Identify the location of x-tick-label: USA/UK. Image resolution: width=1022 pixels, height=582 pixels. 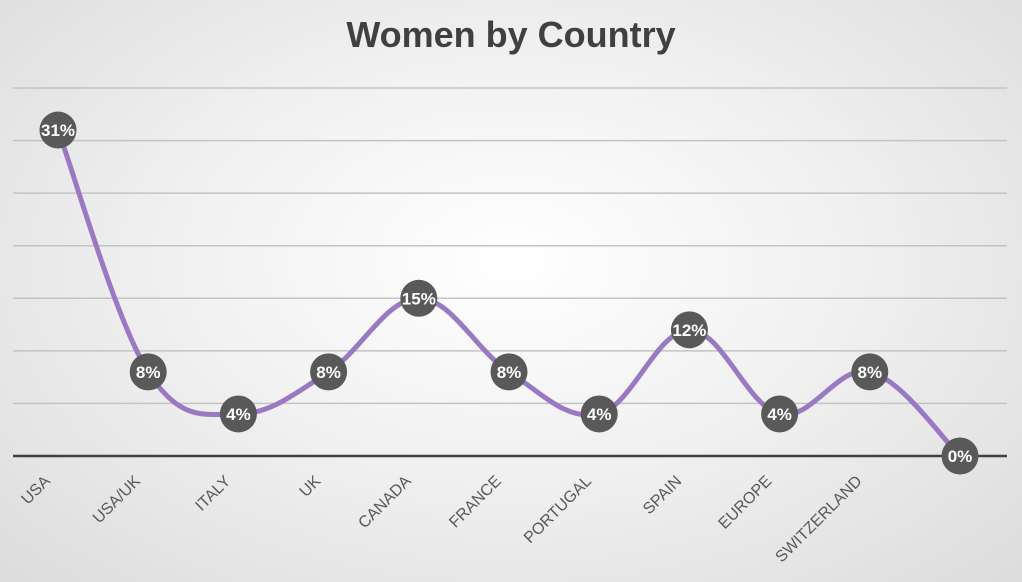
(117, 500).